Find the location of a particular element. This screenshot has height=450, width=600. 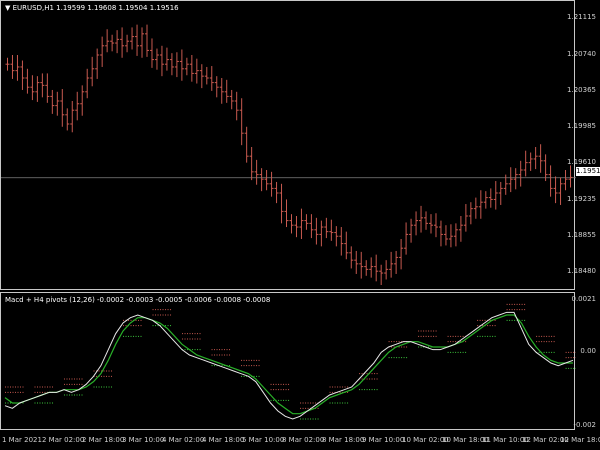

price-axis-label: 1.18855 is located at coordinates (581, 235).